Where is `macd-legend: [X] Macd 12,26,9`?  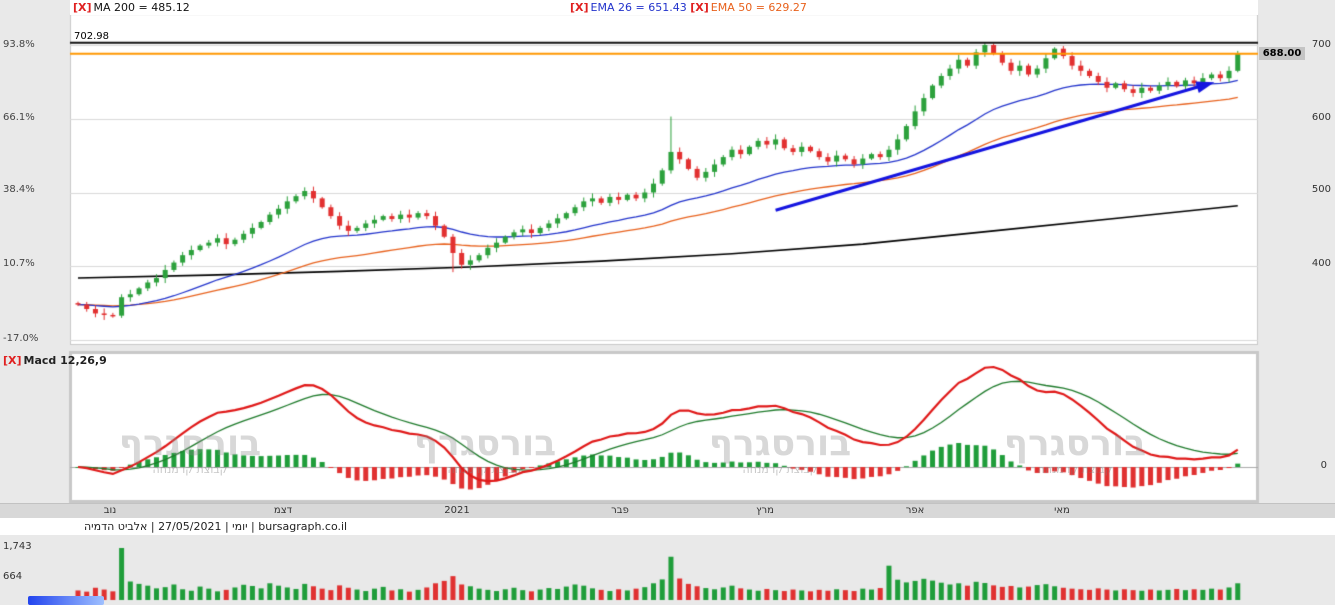 macd-legend: [X] Macd 12,26,9 is located at coordinates (55, 361).